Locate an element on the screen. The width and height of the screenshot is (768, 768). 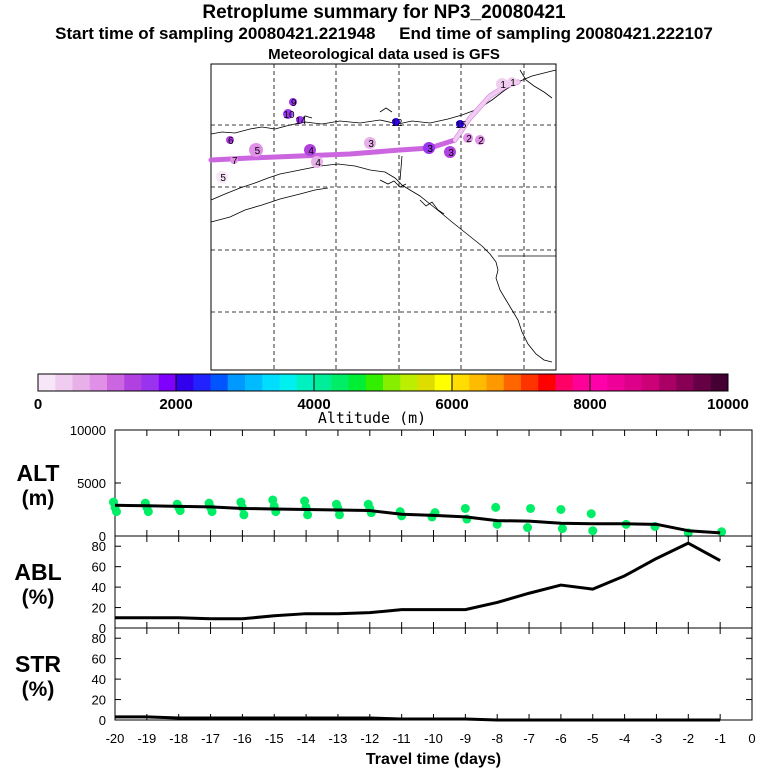
x-tick-label: -6 is located at coordinates (561, 738).